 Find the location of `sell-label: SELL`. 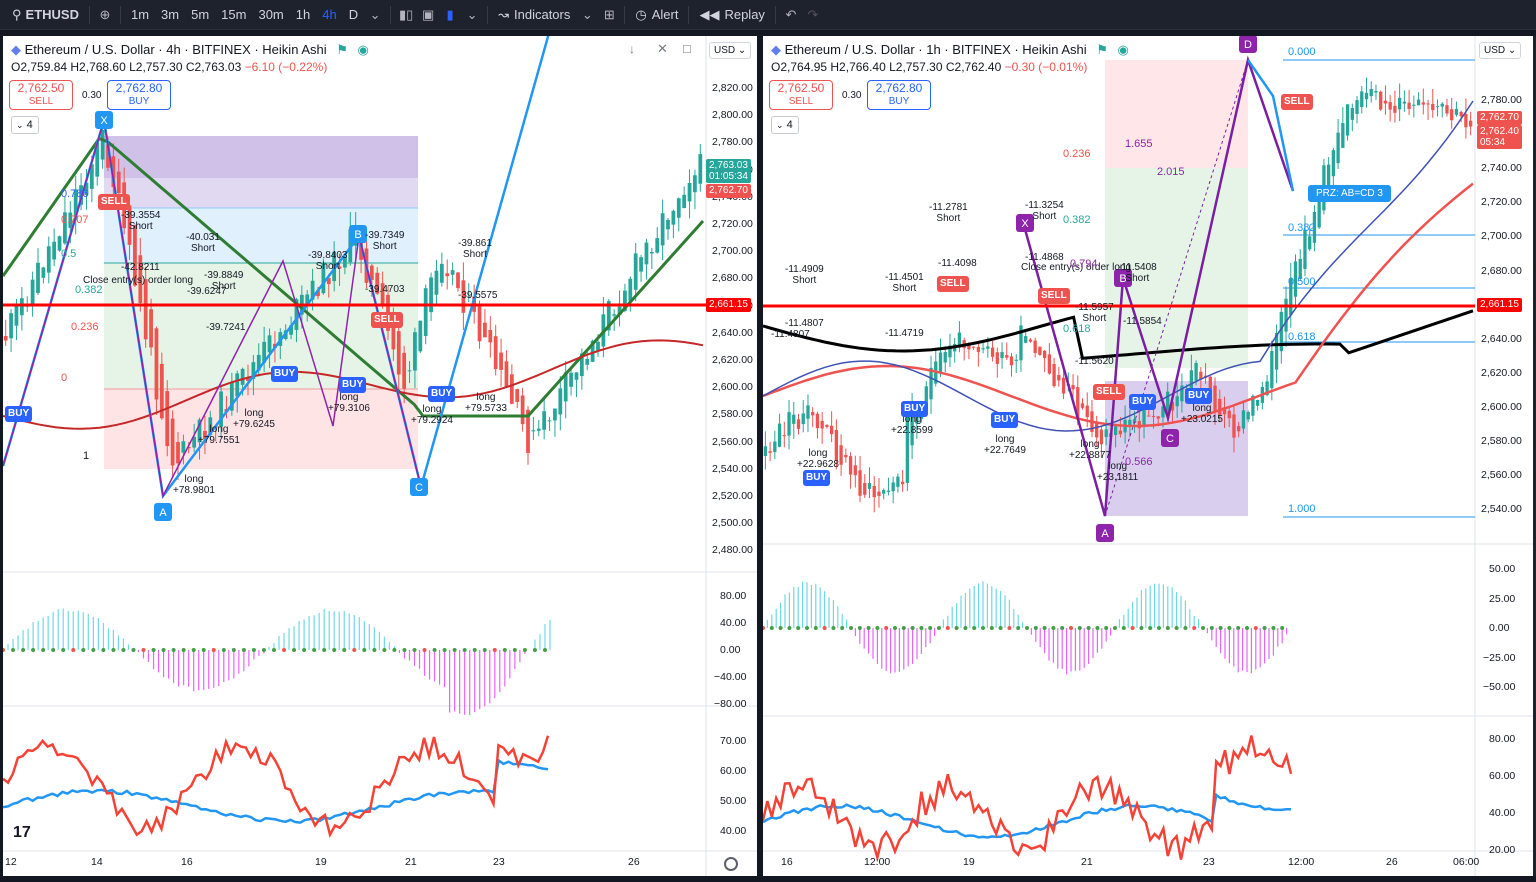

sell-label: SELL is located at coordinates (801, 101).